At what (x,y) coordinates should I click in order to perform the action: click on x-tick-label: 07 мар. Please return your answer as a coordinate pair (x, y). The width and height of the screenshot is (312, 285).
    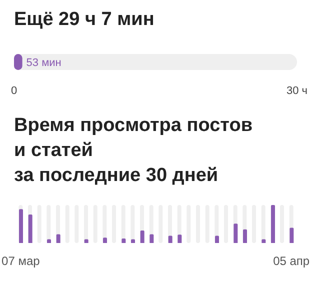
    Looking at the image, I should click on (21, 261).